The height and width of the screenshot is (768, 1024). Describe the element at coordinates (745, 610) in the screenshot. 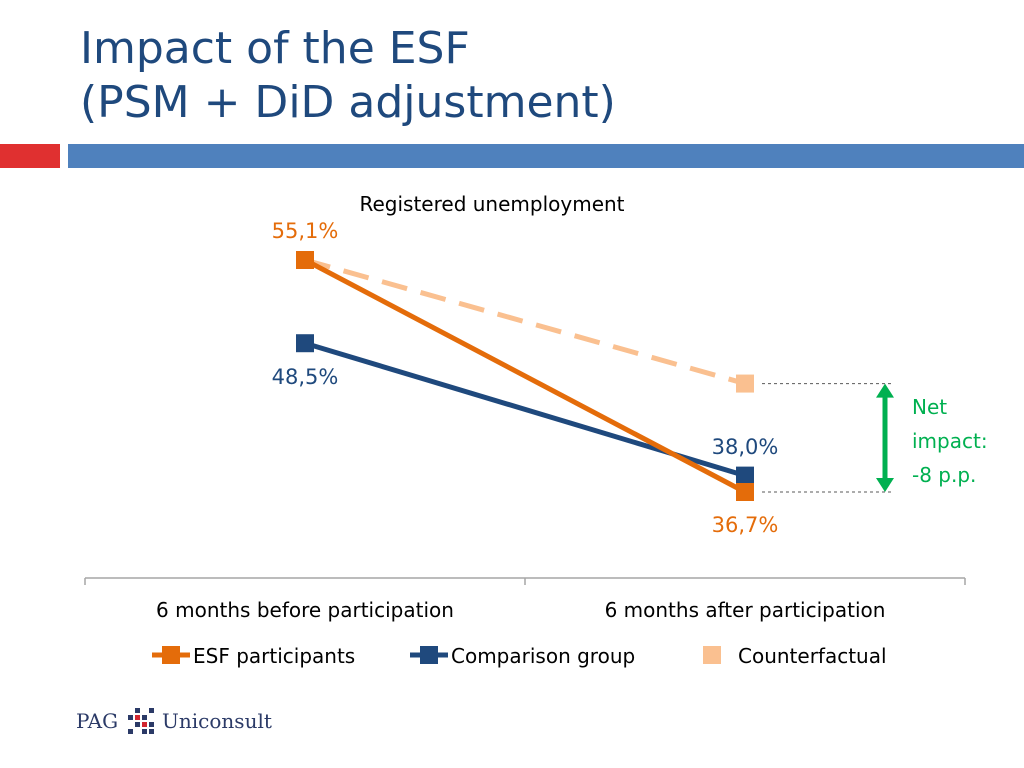

I see `x-tick-label: 6 months after participation` at that location.